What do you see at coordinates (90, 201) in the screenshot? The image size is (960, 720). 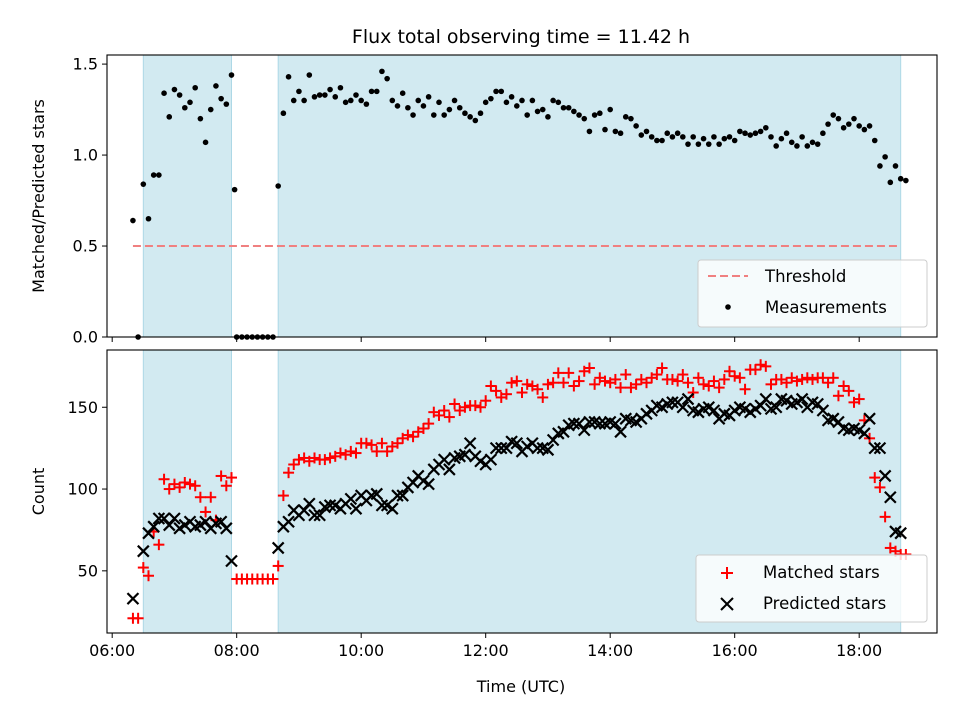 I see `ratio-y-axis: 0.0 0.5 1.0 1.5` at bounding box center [90, 201].